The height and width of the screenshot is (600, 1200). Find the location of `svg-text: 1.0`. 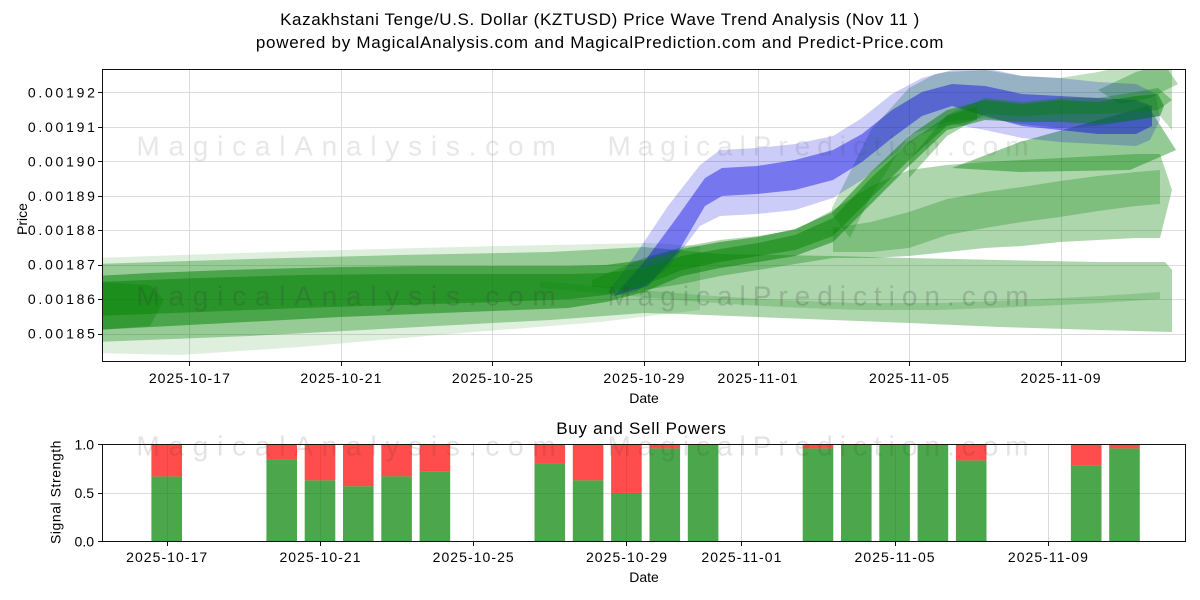

svg-text: 1.0 is located at coordinates (85, 445).